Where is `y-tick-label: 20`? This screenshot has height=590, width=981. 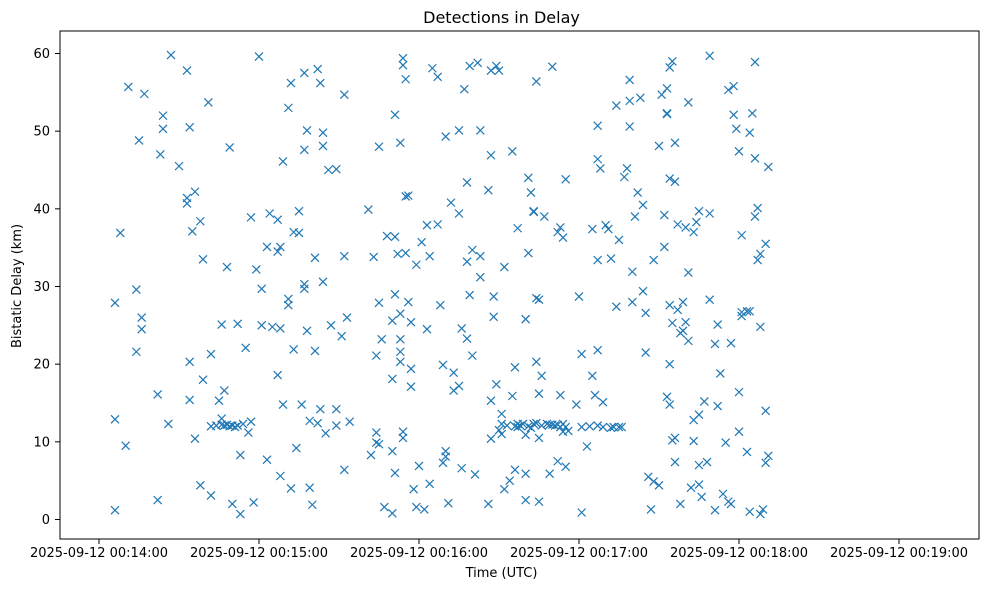
y-tick-label: 20 is located at coordinates (41, 365).